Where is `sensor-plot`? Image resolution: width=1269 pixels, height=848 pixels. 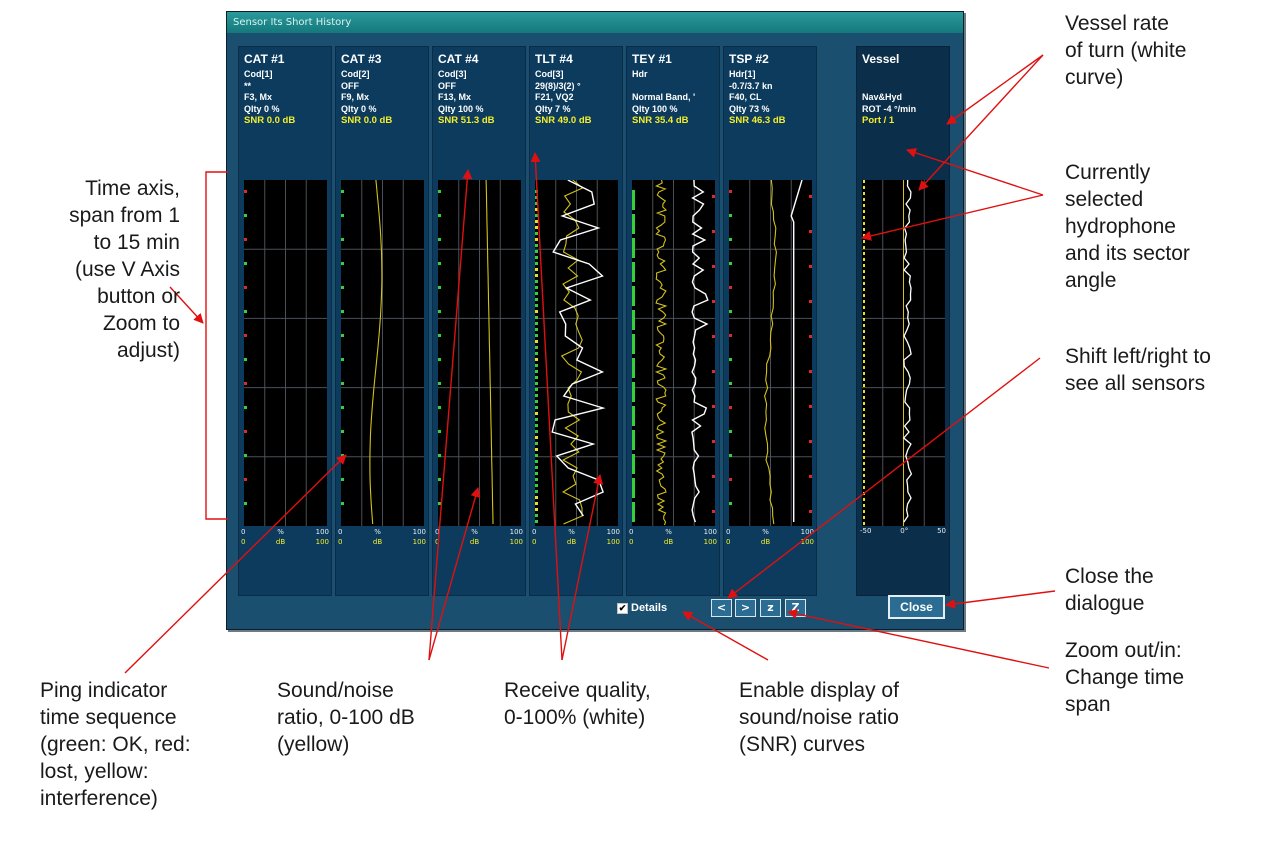
sensor-plot is located at coordinates (770, 353).